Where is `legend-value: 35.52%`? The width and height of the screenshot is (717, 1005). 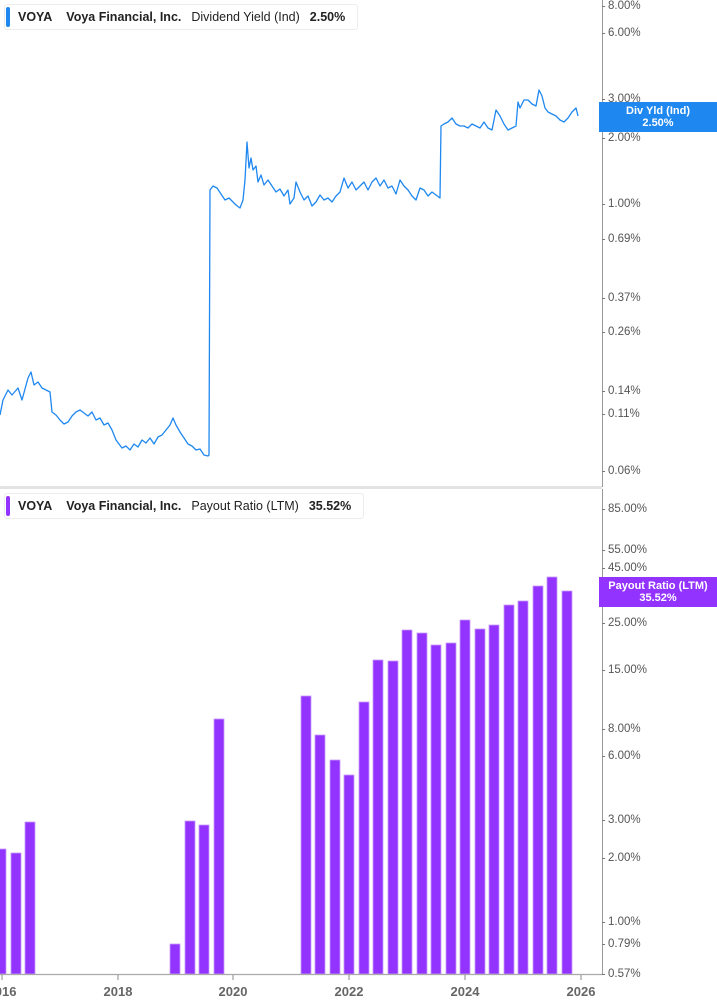
legend-value: 35.52% is located at coordinates (330, 506).